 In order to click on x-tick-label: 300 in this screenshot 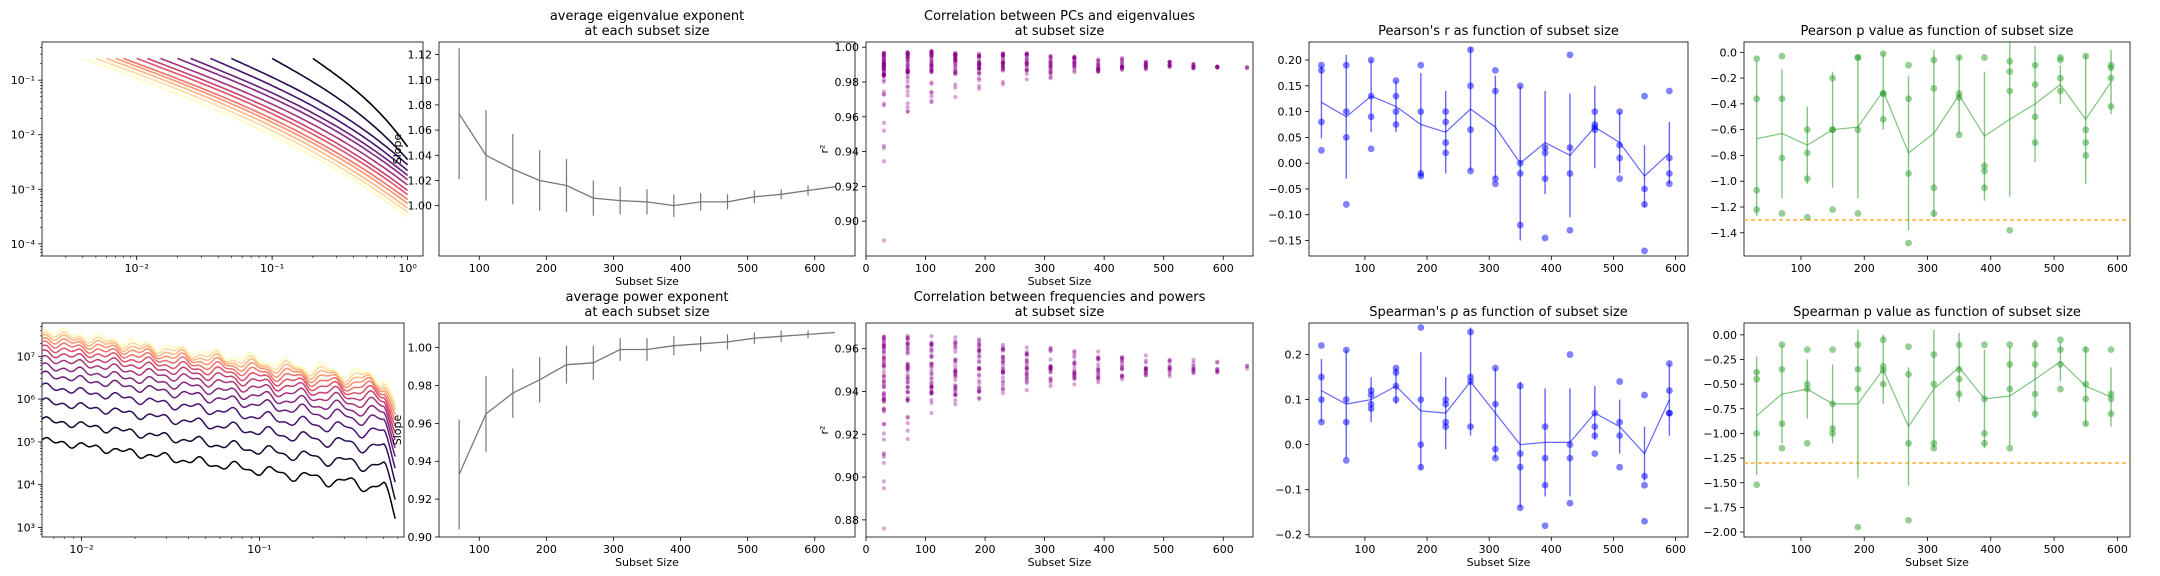, I will do `click(1044, 268)`.